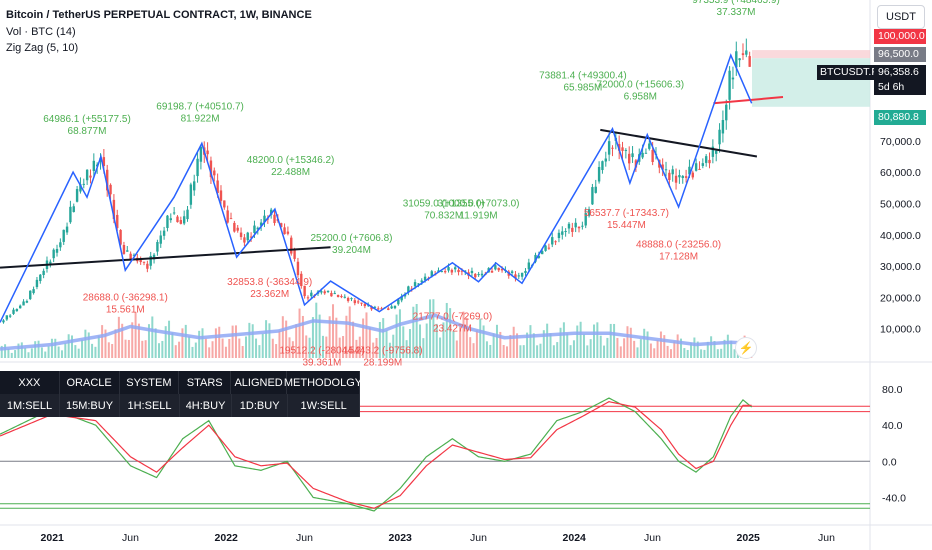 This screenshot has height=550, width=932. I want to click on price-tag-100000: 100,000.0, so click(900, 36).